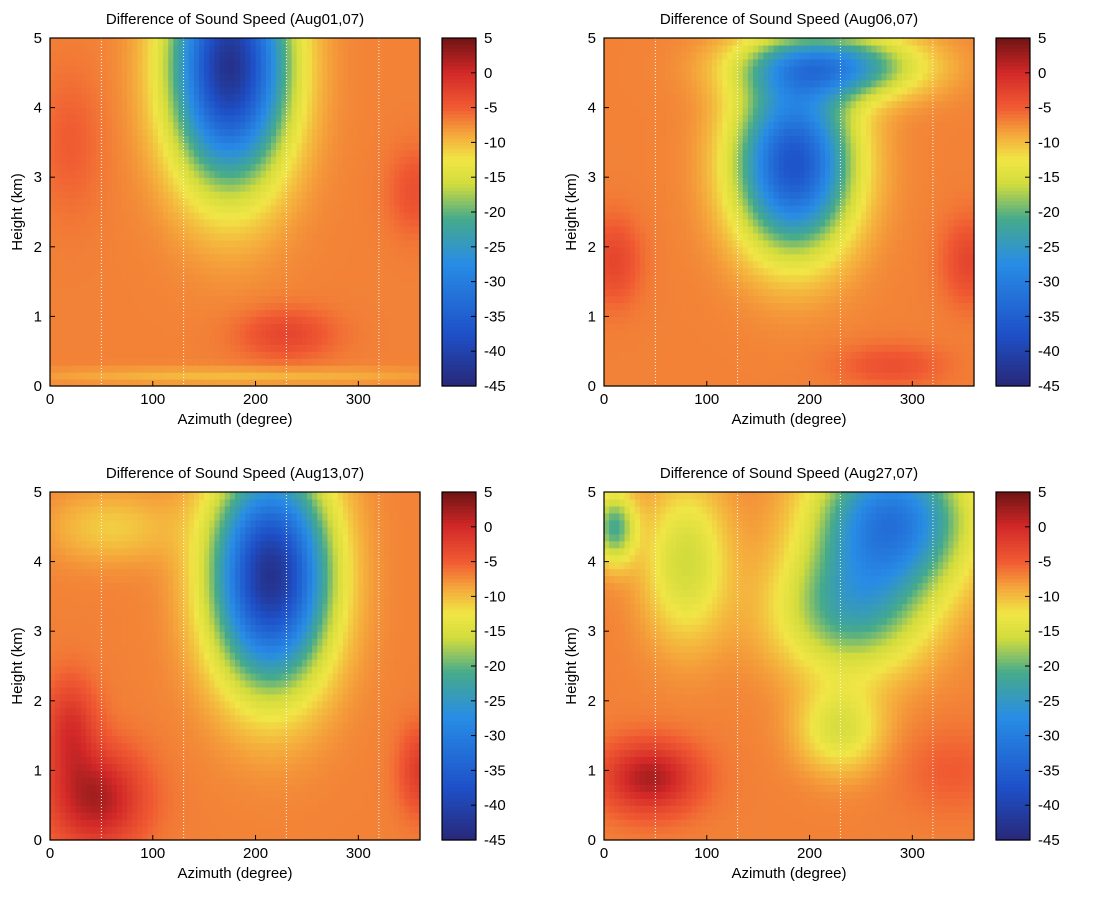 The image size is (1108, 909). What do you see at coordinates (50, 399) in the screenshot?
I see `x-tick-label: 0` at bounding box center [50, 399].